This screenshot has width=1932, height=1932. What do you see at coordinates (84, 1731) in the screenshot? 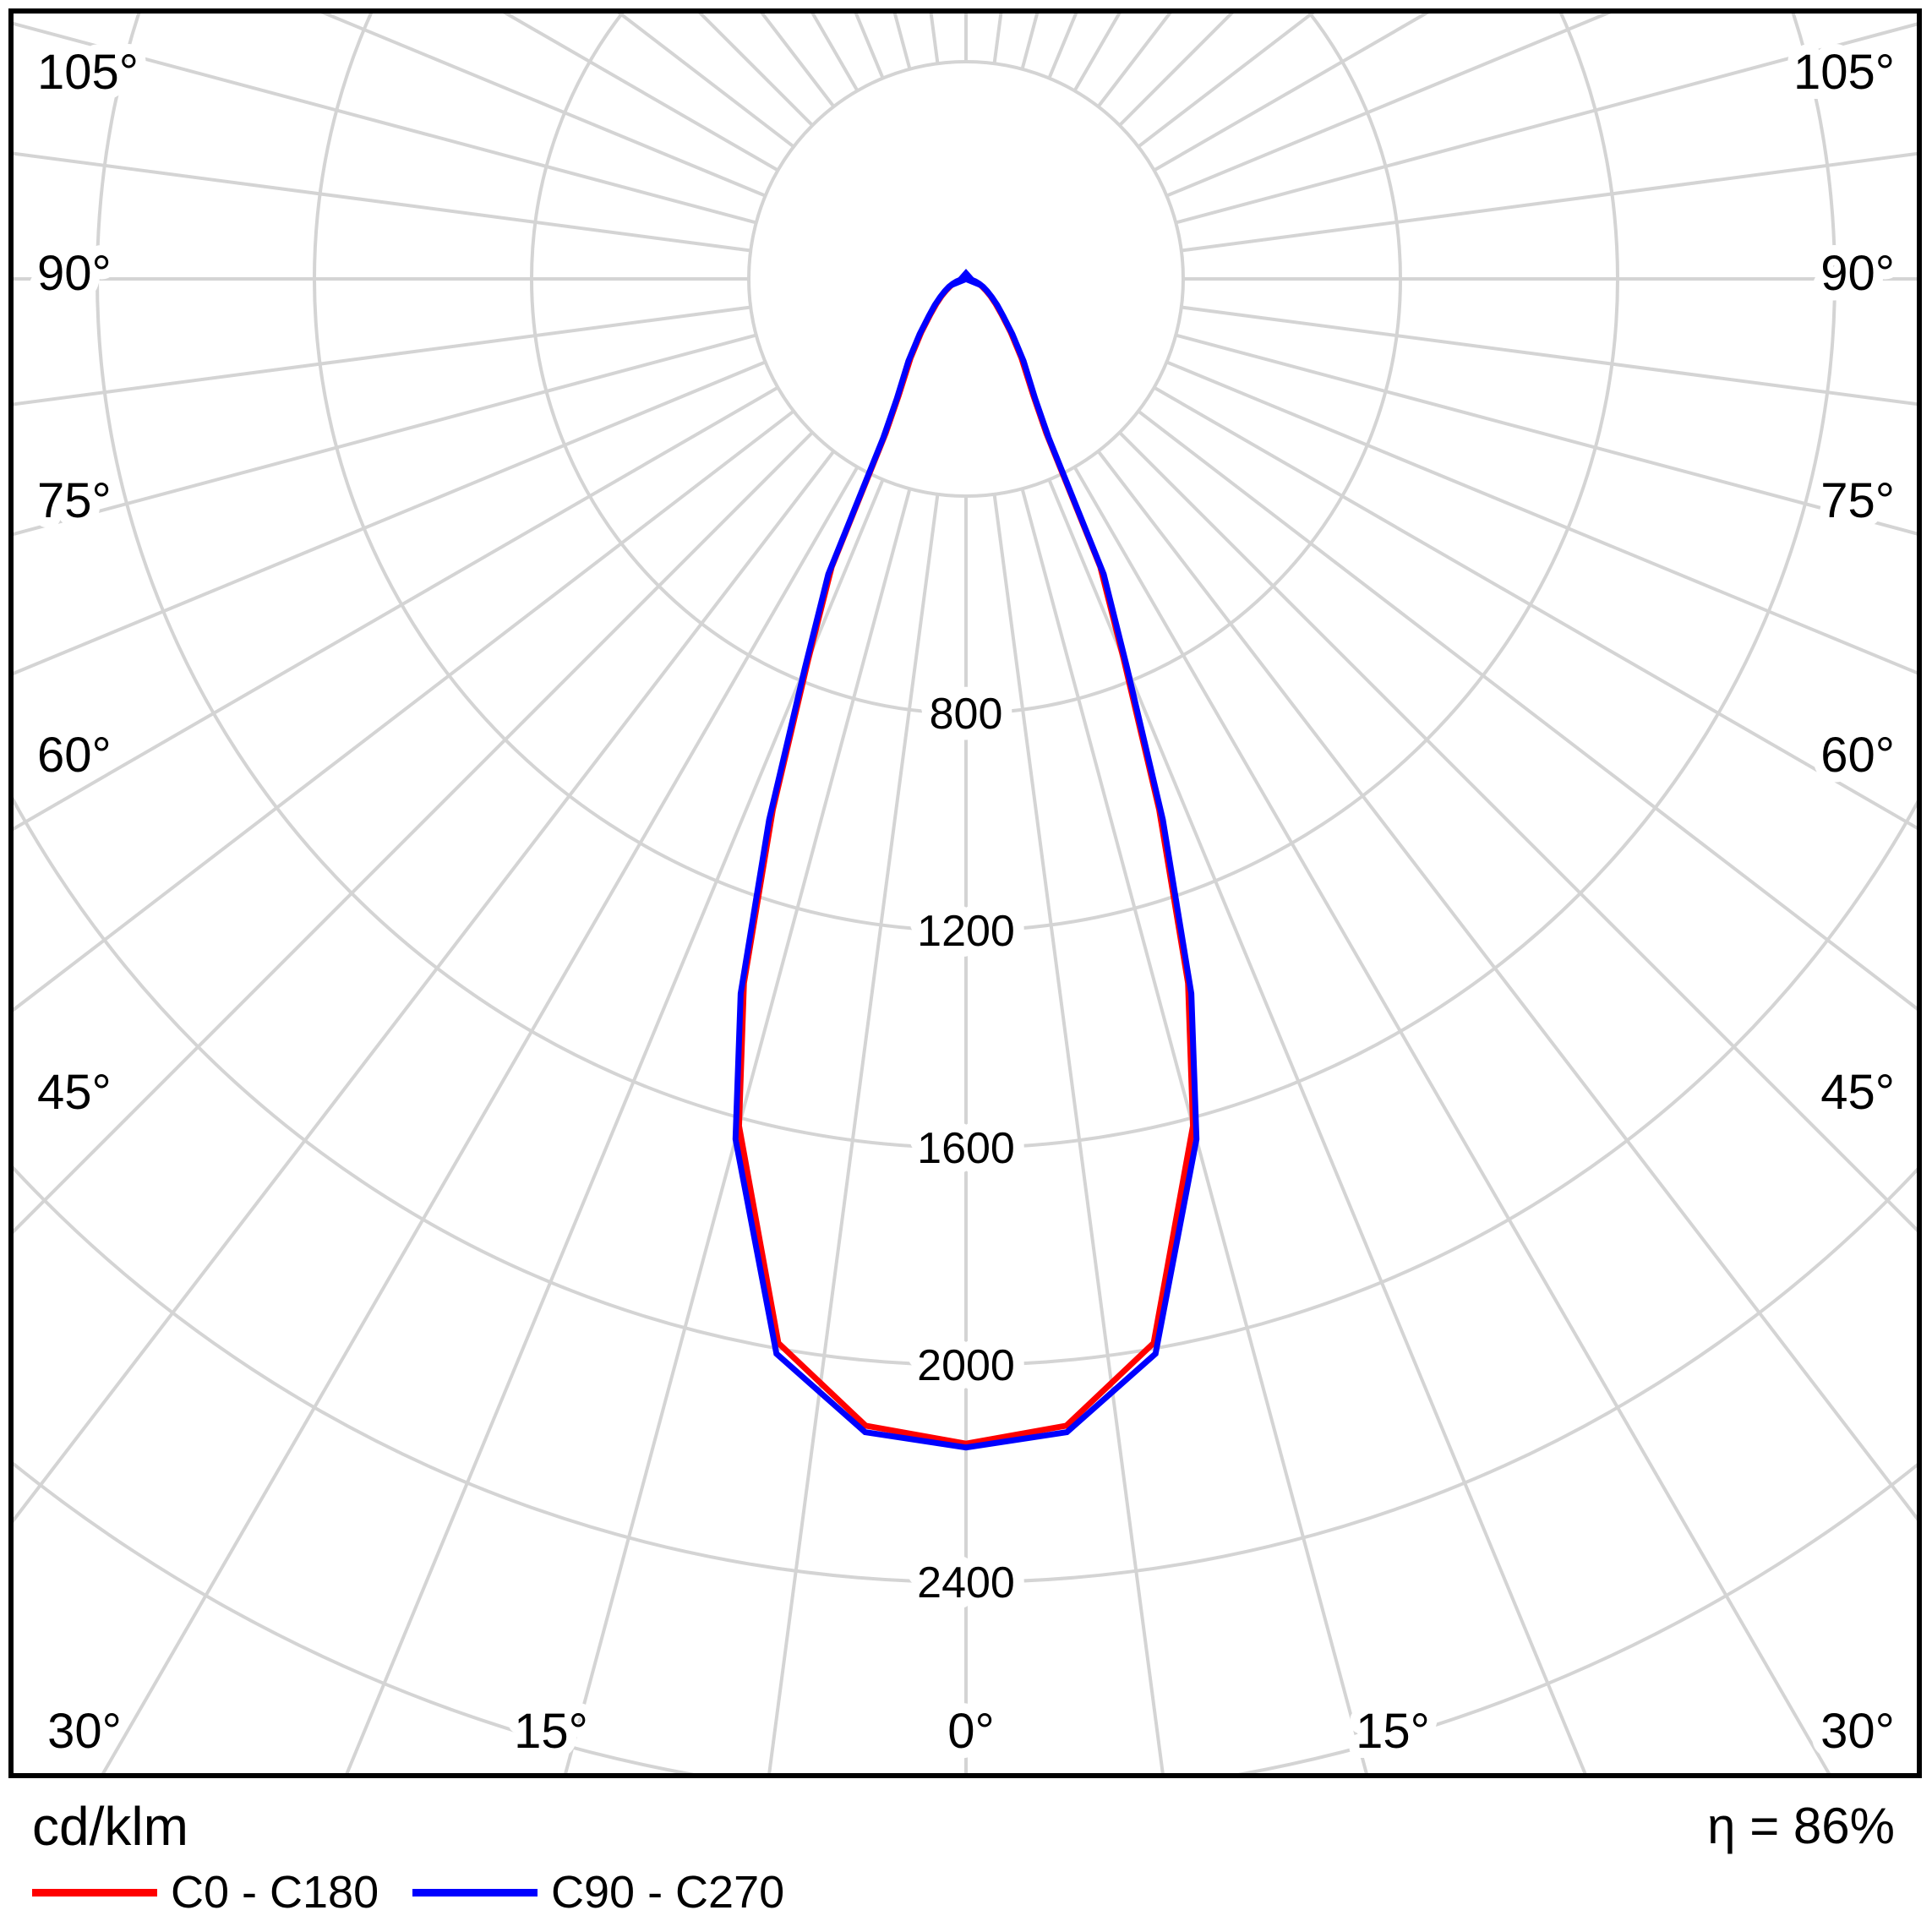
I see `angle-label-bottom-0: 30°` at bounding box center [84, 1731].